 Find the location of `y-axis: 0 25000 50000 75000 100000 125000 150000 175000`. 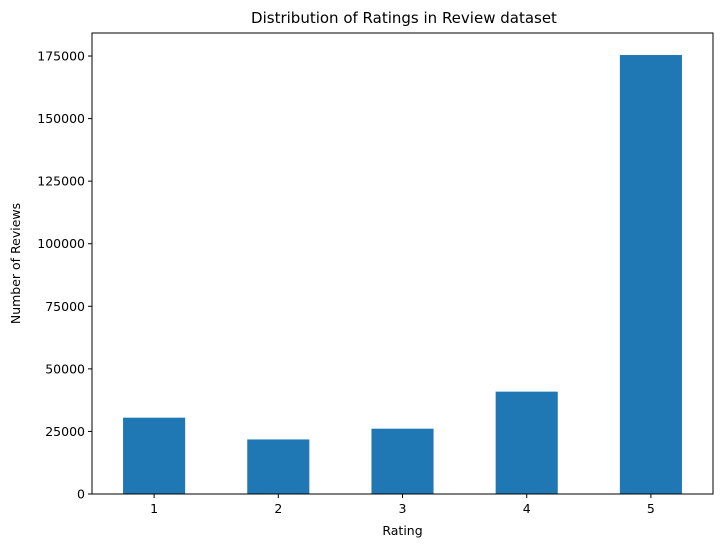

y-axis: 0 25000 50000 75000 100000 125000 150000 175000 is located at coordinates (64, 275).